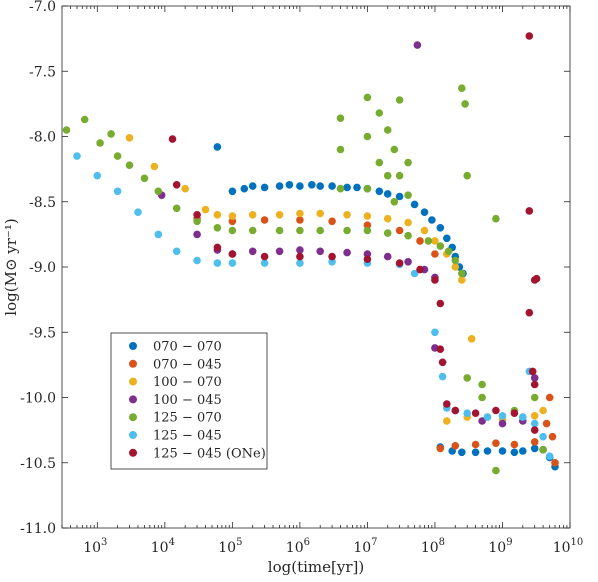  Describe the element at coordinates (11, 266) in the screenshot. I see `y-axis-label: log(M⊙ yr⁻¹)` at that location.